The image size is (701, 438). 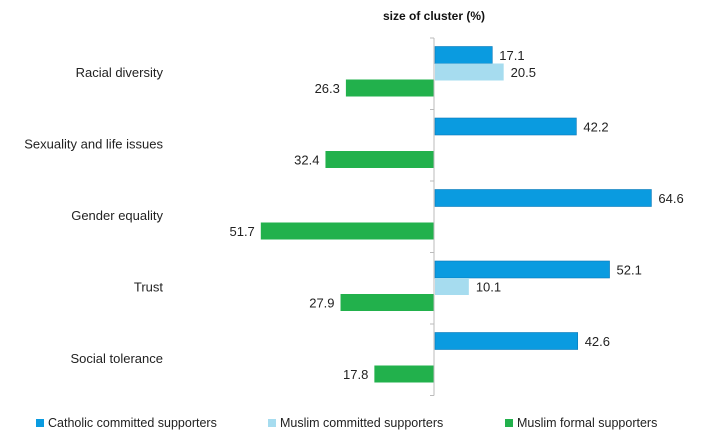 What do you see at coordinates (523, 72) in the screenshot?
I see `value-label-muslim-committed-supporters-racial-diversity: 20.5` at bounding box center [523, 72].